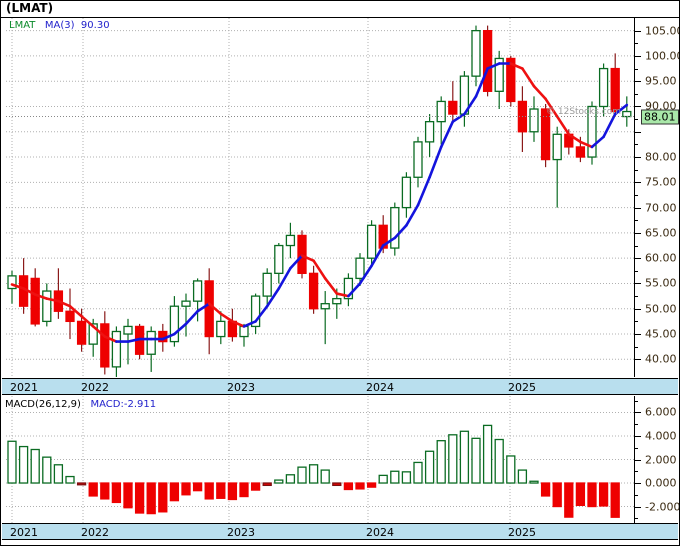 This screenshot has height=546, width=680. What do you see at coordinates (661, 459) in the screenshot?
I see `macd-axis-label: 2.000` at bounding box center [661, 459].